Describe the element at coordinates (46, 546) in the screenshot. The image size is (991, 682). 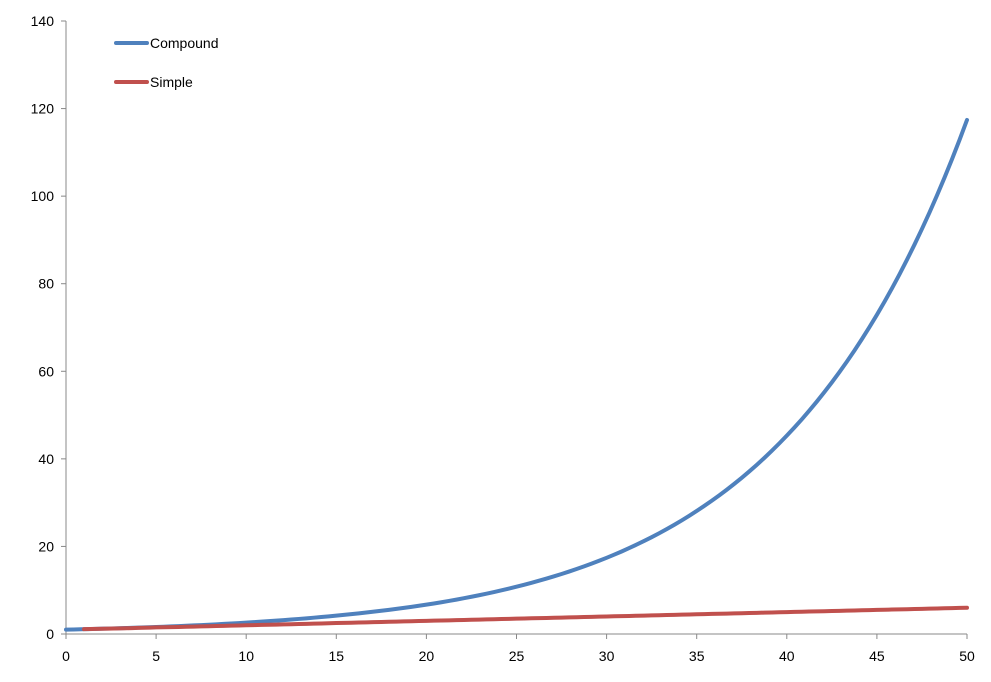
I see `y-tick-label: 20` at that location.